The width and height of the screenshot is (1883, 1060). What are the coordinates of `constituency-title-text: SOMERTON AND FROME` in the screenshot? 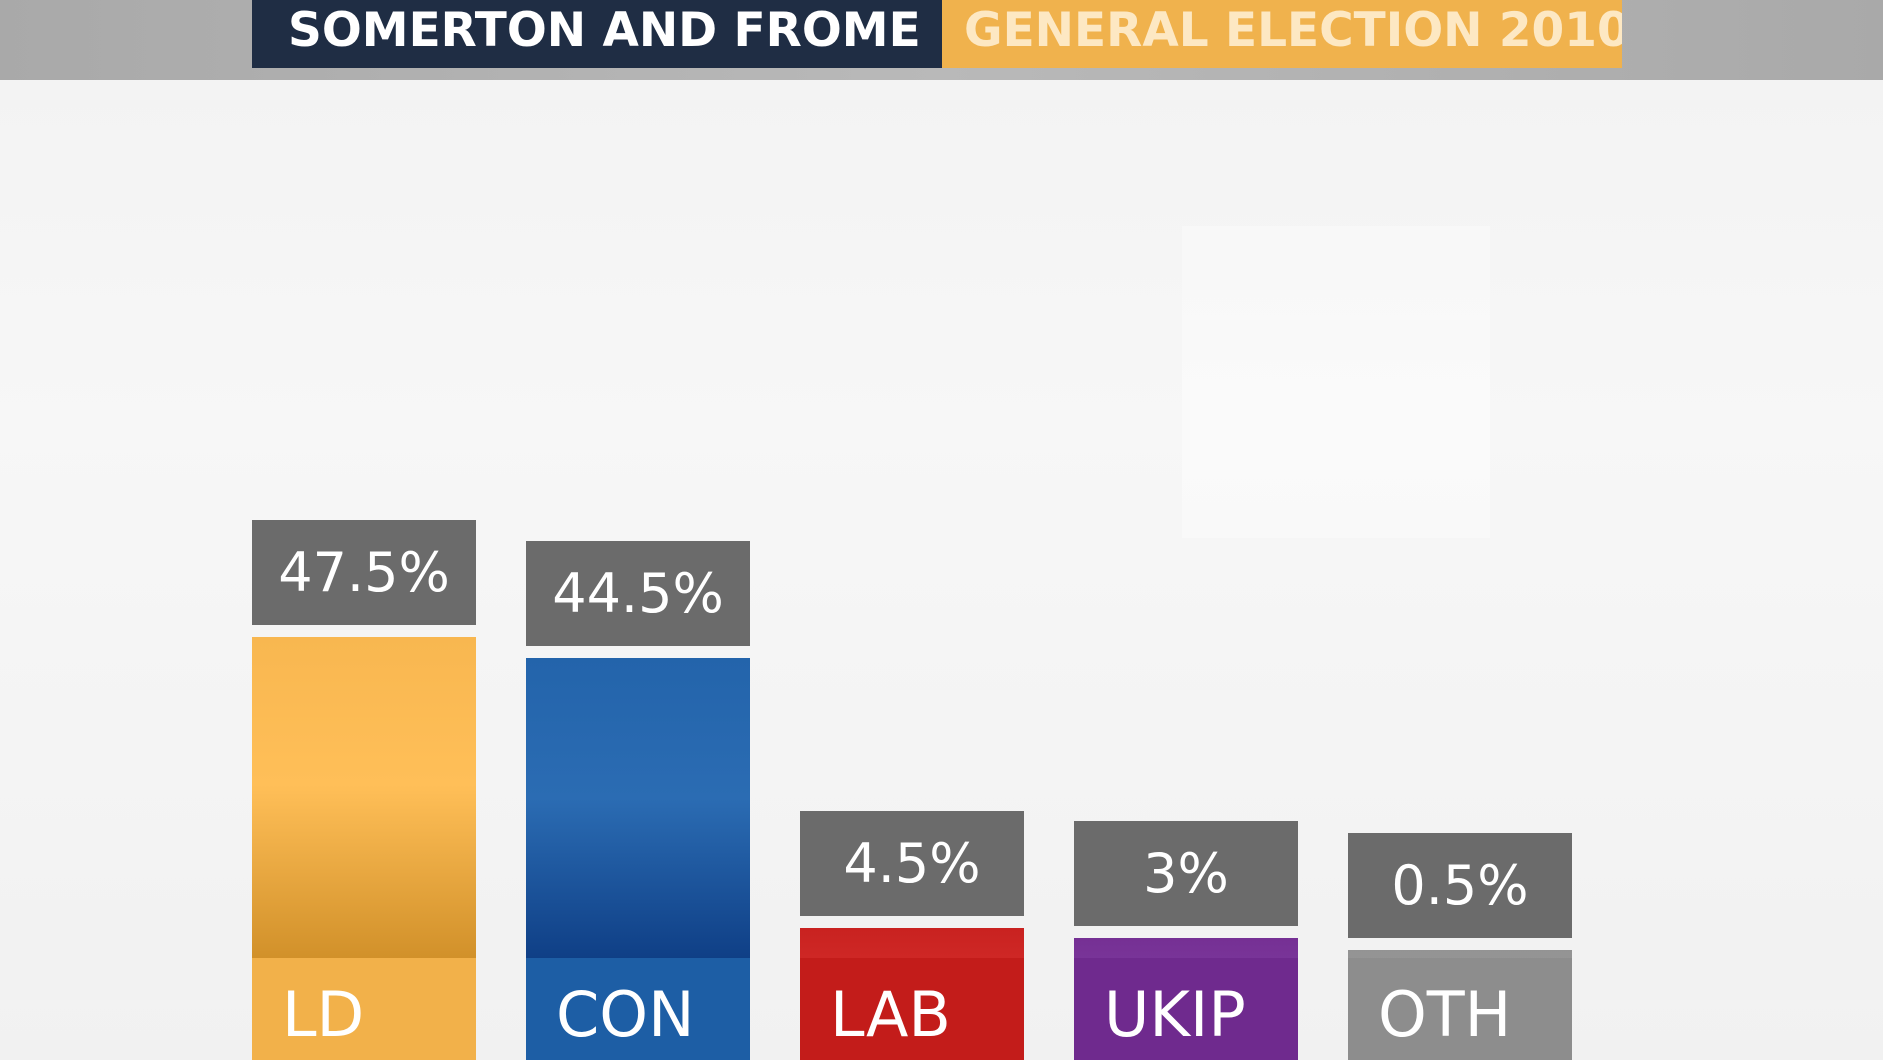 It's located at (604, 30).